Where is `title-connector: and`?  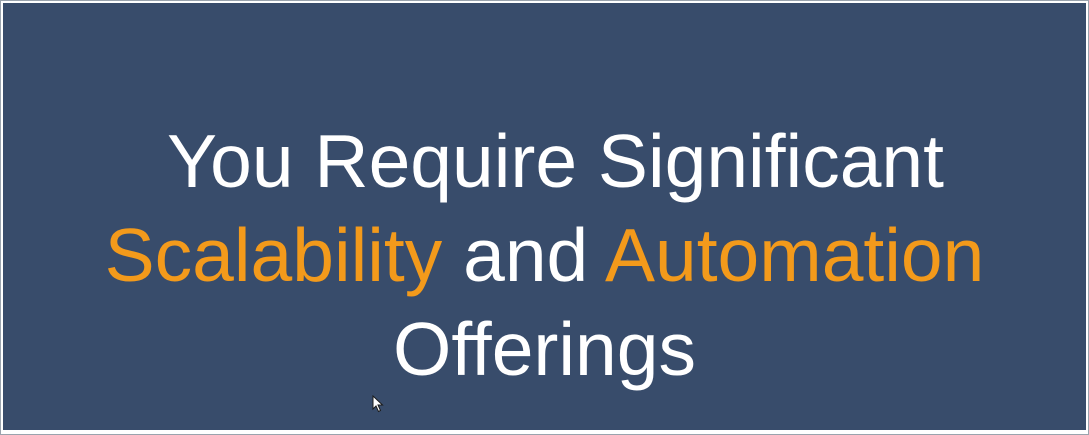
title-connector: and is located at coordinates (523, 255).